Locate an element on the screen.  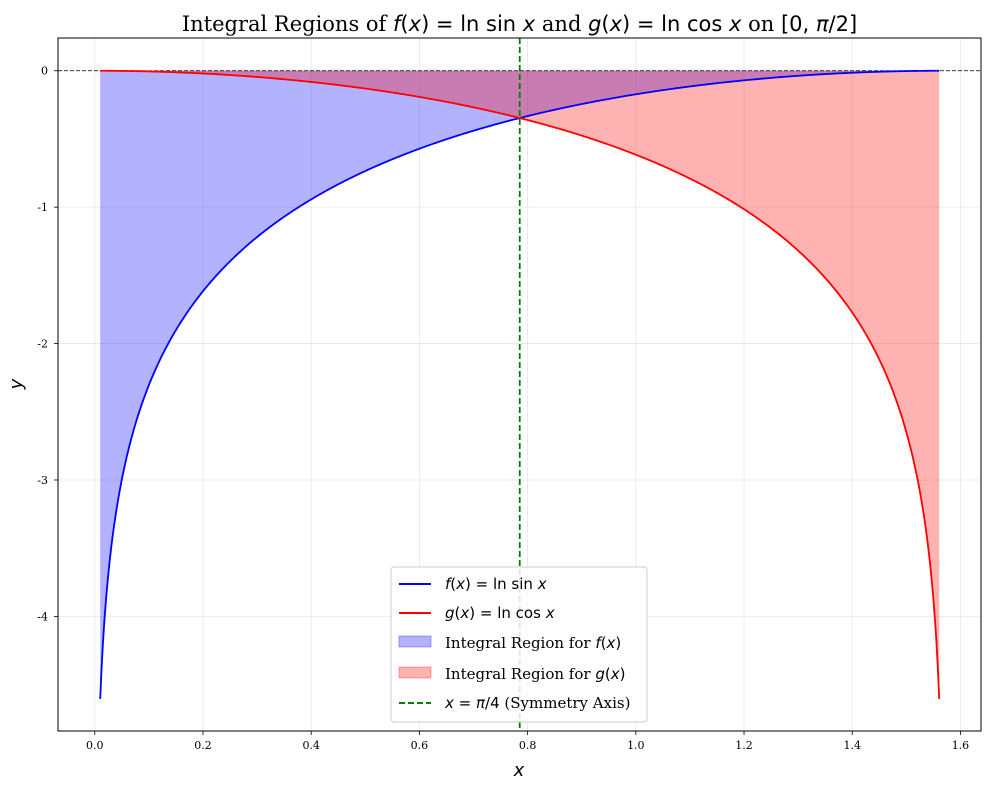
y-tick-label: -2 is located at coordinates (42, 344).